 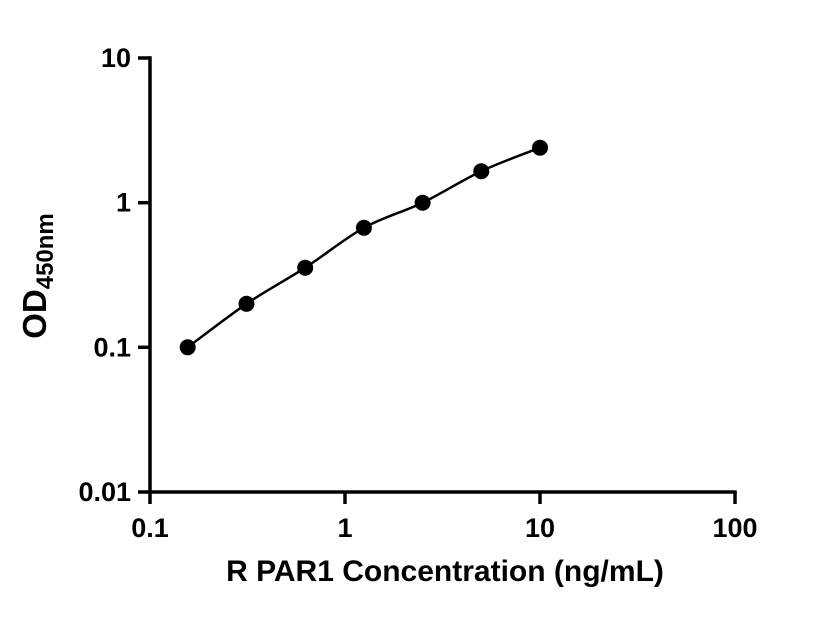 I want to click on x-tick-label: 10, so click(x=540, y=528).